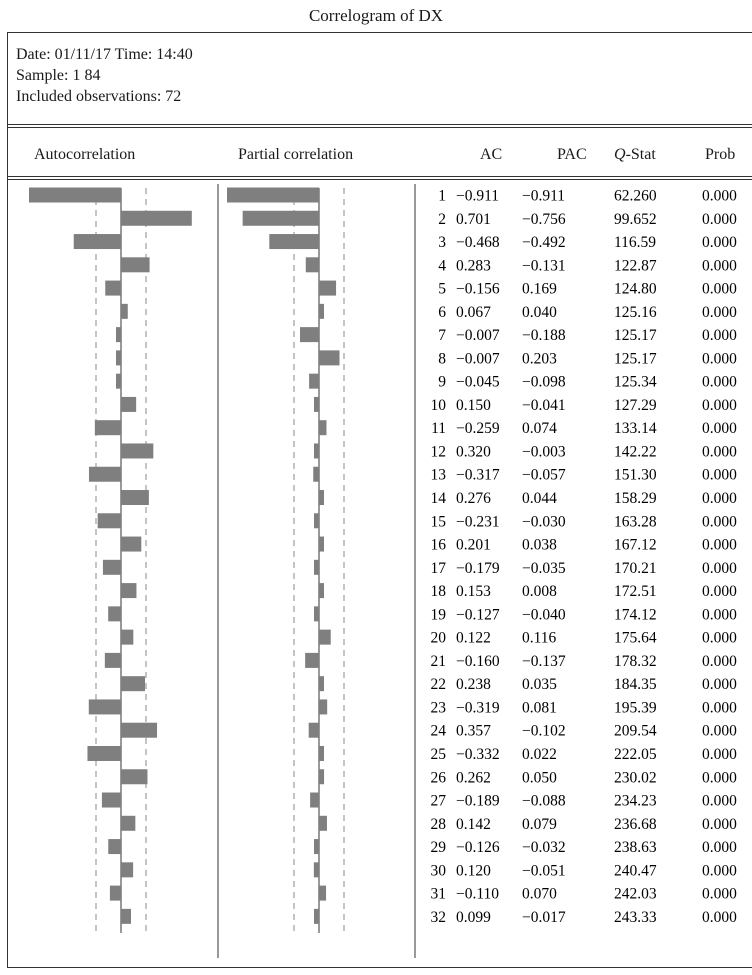 This screenshot has height=975, width=752. Describe the element at coordinates (439, 870) in the screenshot. I see `lag-label: 30` at that location.